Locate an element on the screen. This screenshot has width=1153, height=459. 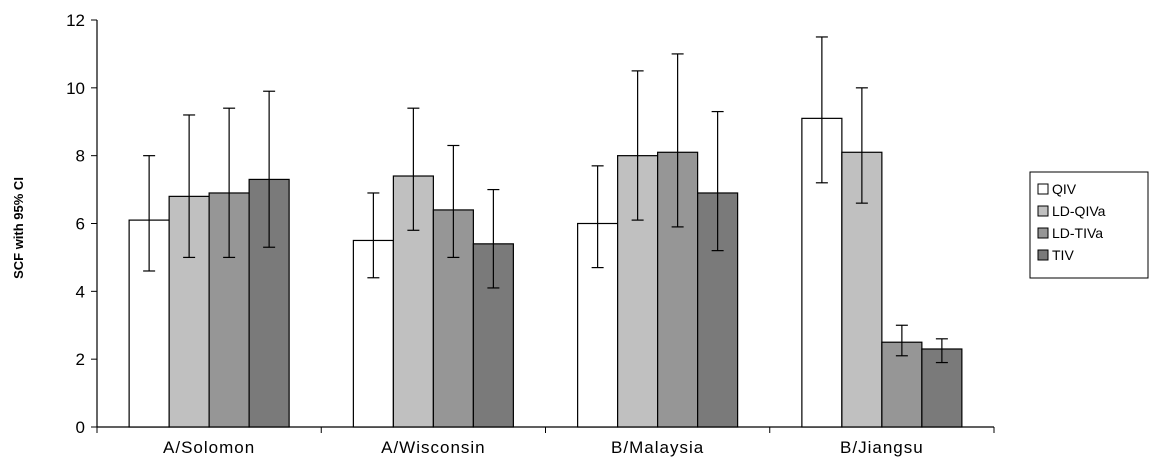
y-tick-label: 10 is located at coordinates (75, 88).